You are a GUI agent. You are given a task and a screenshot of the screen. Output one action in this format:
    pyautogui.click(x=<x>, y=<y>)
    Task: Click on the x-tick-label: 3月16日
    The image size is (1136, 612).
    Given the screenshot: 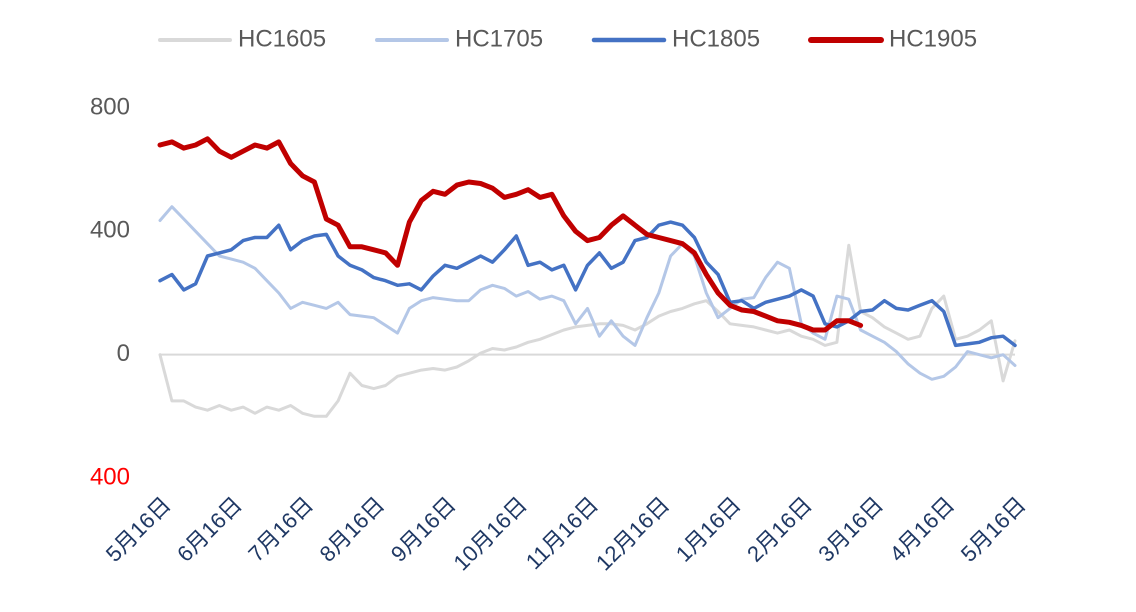 What is the action you would take?
    pyautogui.click(x=850, y=529)
    